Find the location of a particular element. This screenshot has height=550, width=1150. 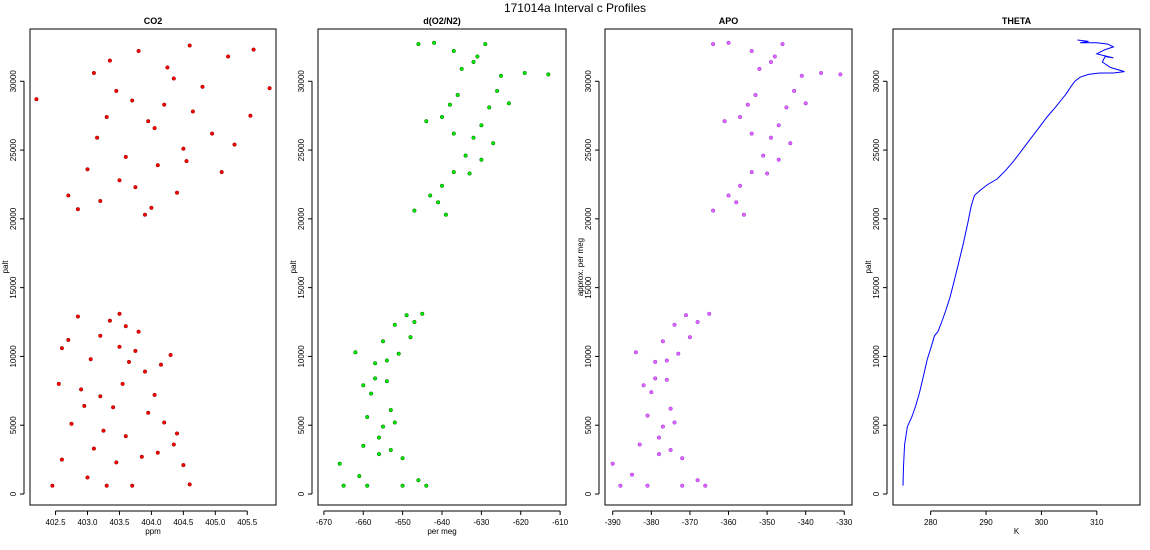

apo-x-tick-label: -360 is located at coordinates (728, 522).